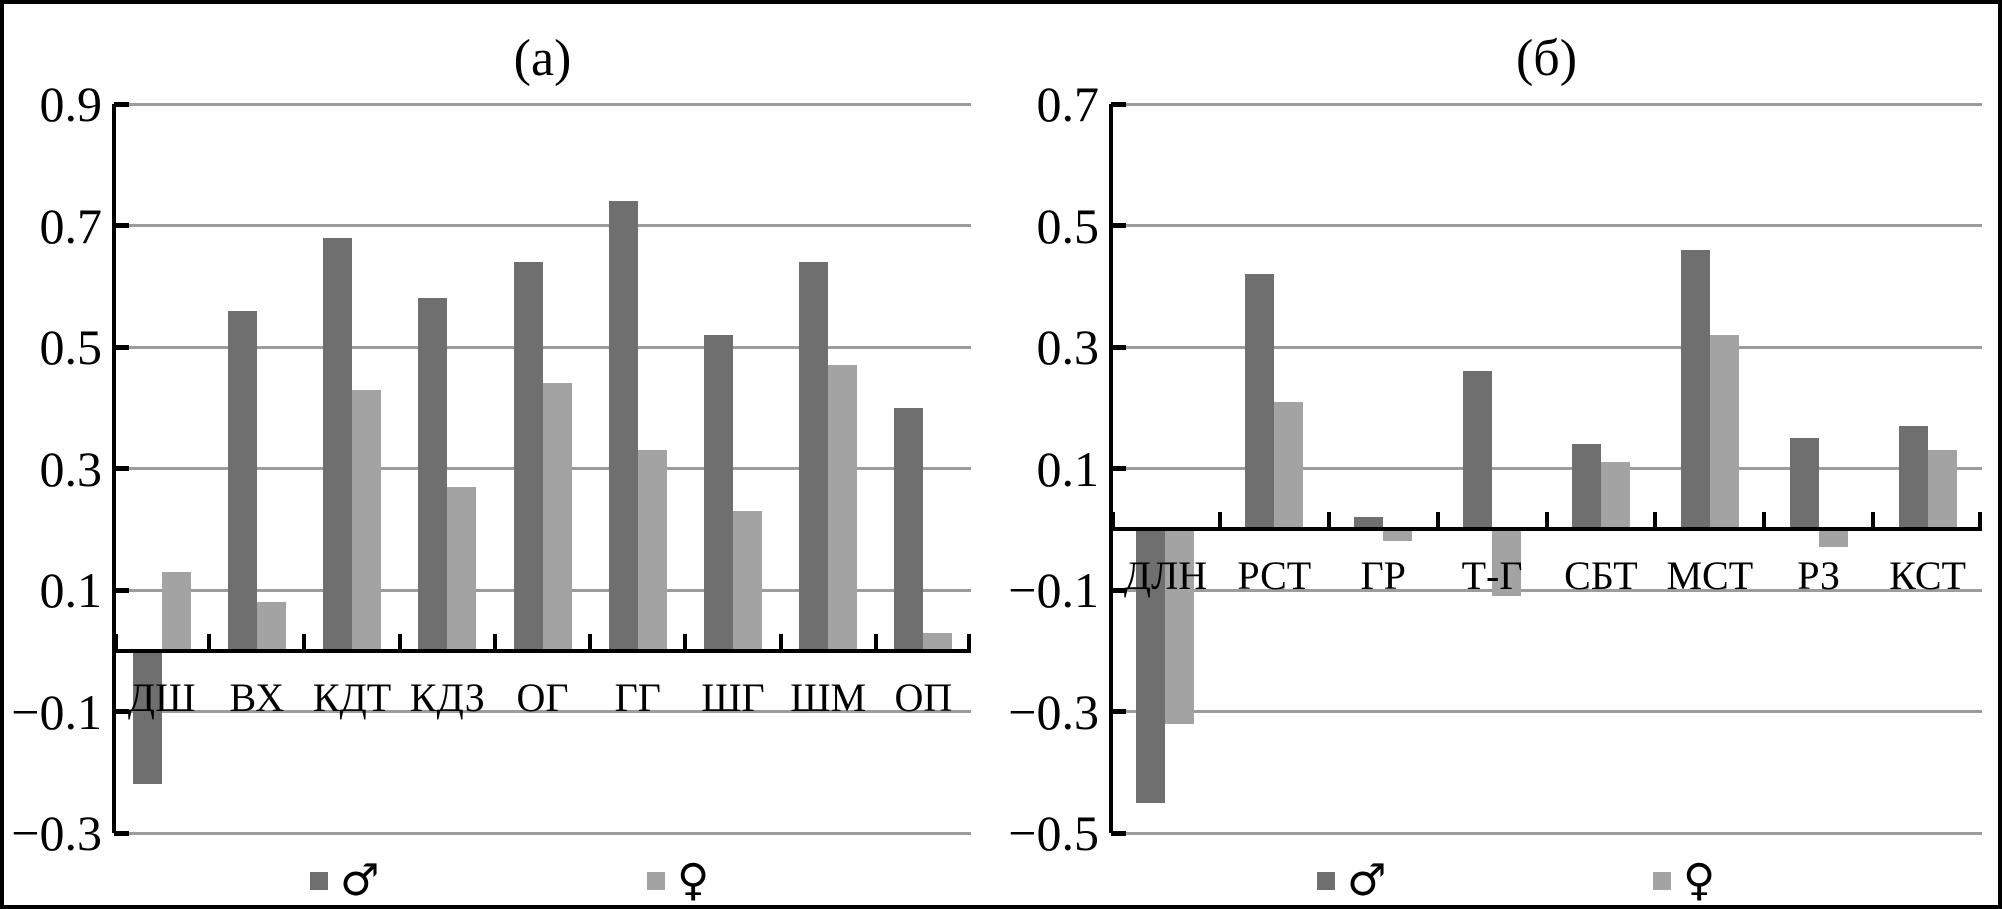 Image resolution: width=2002 pixels, height=909 pixels. I want to click on bar-male-ШМ, so click(814, 456).